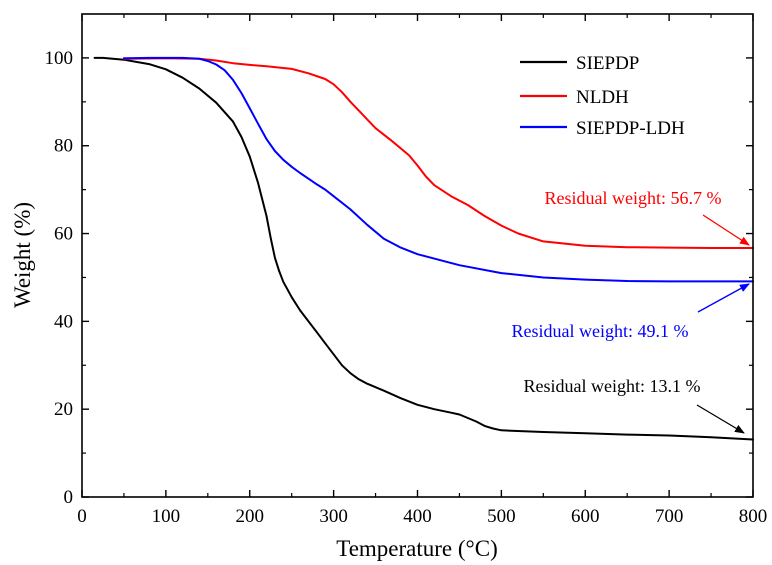 The height and width of the screenshot is (565, 772). I want to click on x-tick-label: 200, so click(250, 516).